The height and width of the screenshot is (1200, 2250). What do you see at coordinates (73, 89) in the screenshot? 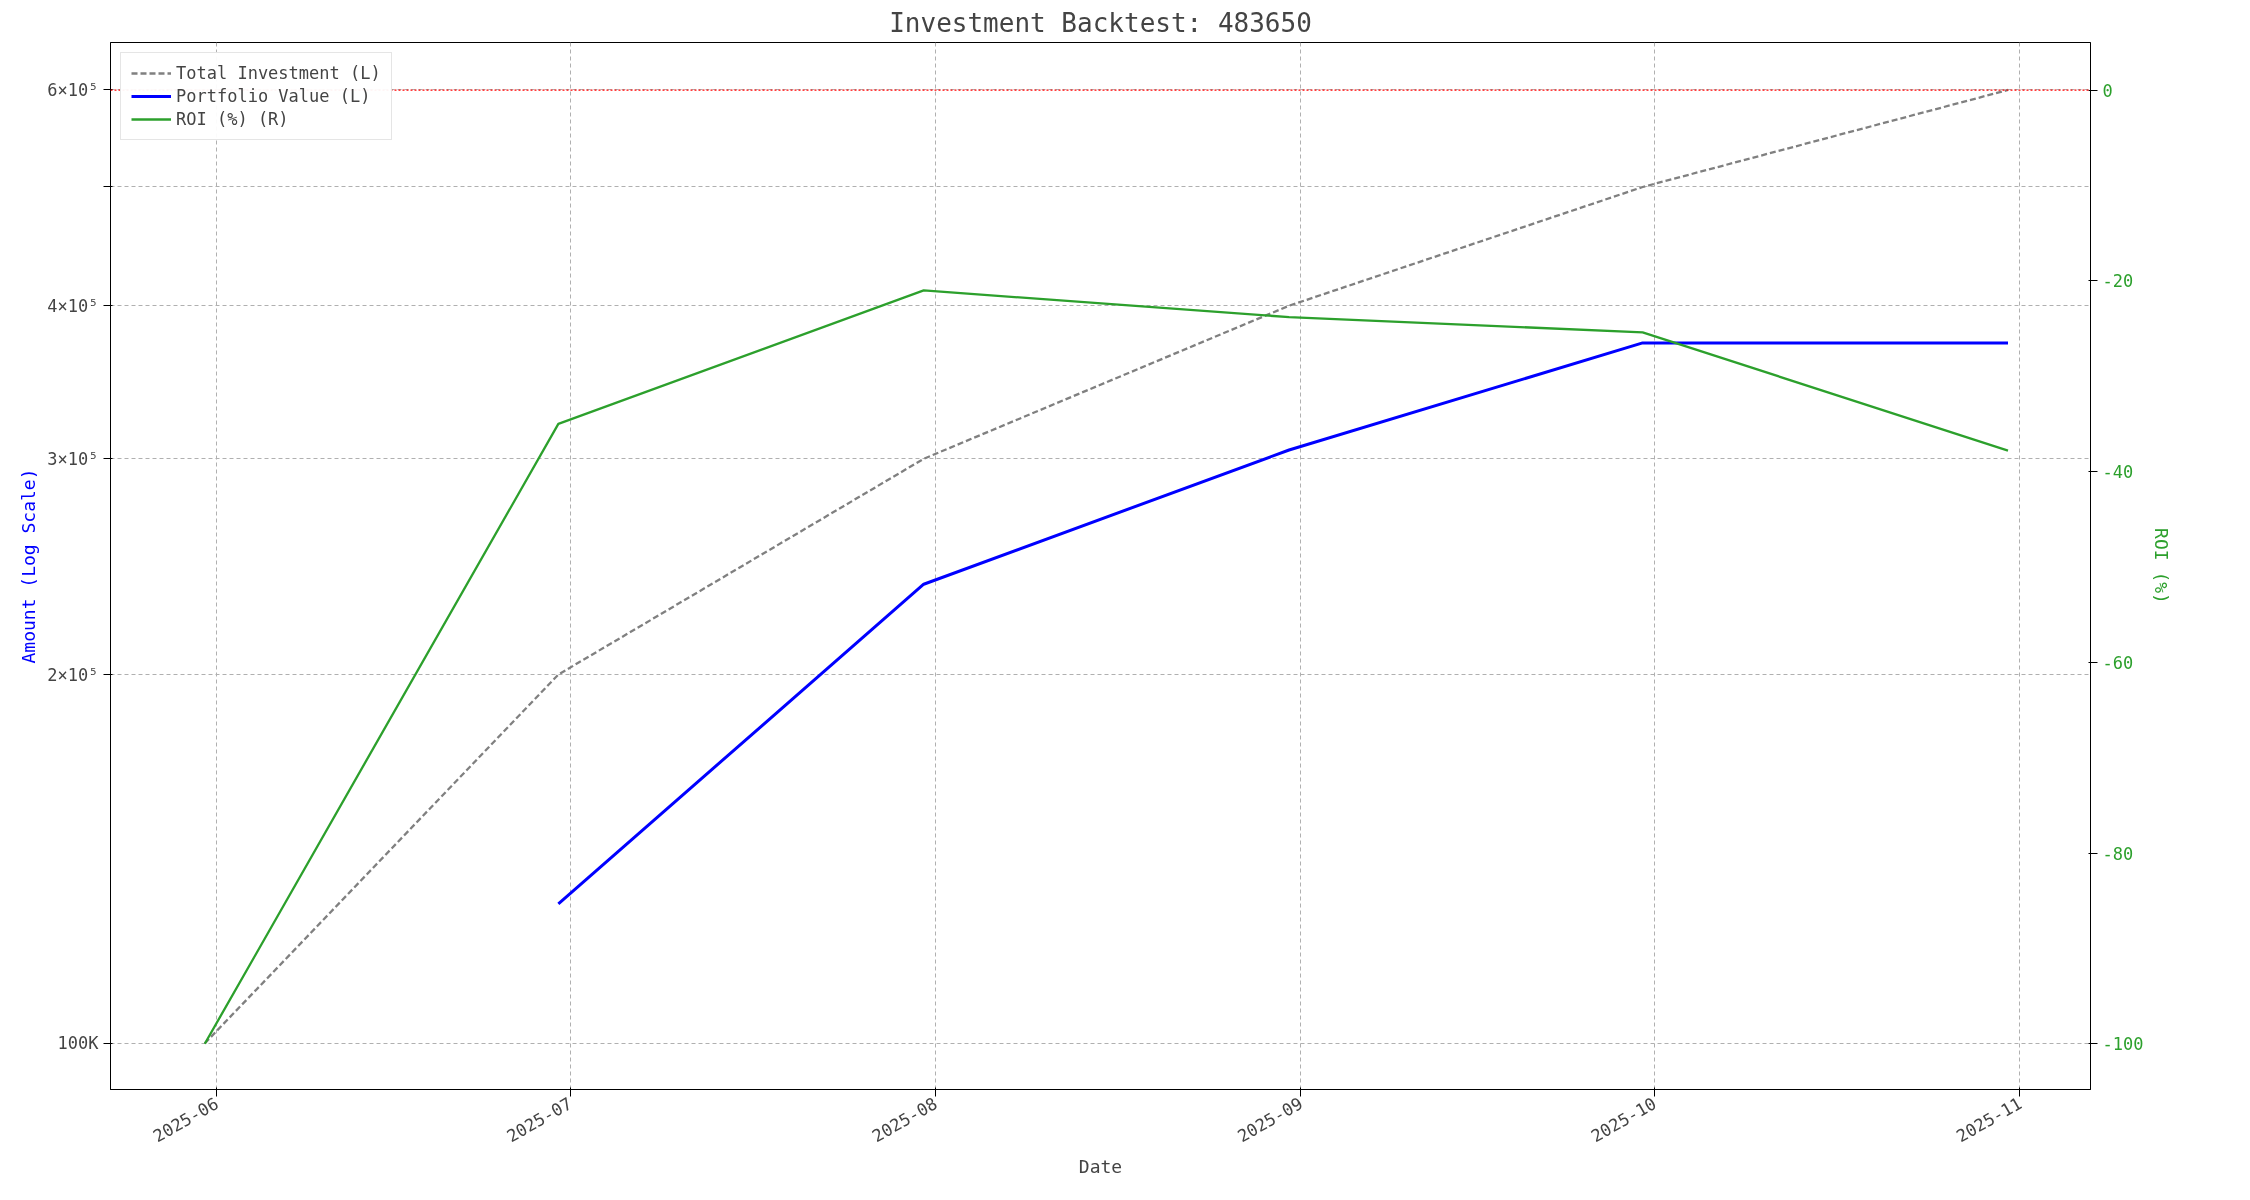
I see `y-tick-label: 6×10⁵` at bounding box center [73, 89].